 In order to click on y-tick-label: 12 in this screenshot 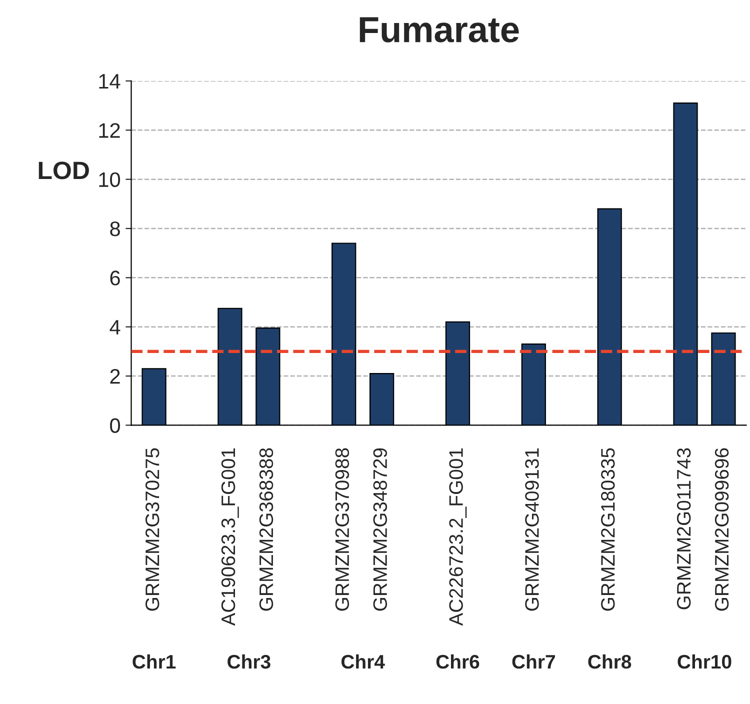, I will do `click(109, 130)`.